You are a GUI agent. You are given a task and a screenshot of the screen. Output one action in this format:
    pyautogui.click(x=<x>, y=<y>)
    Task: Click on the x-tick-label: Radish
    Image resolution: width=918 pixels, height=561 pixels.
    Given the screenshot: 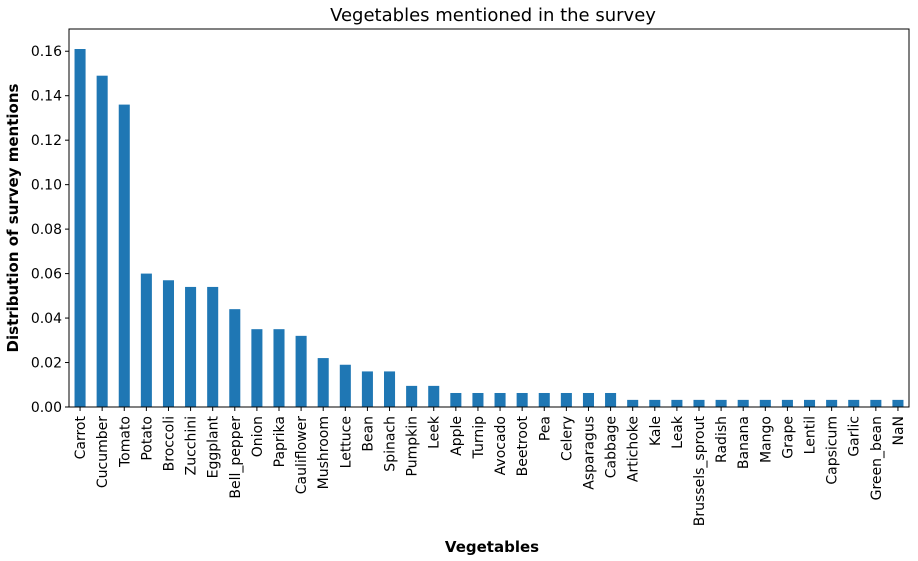 What is the action you would take?
    pyautogui.click(x=722, y=439)
    